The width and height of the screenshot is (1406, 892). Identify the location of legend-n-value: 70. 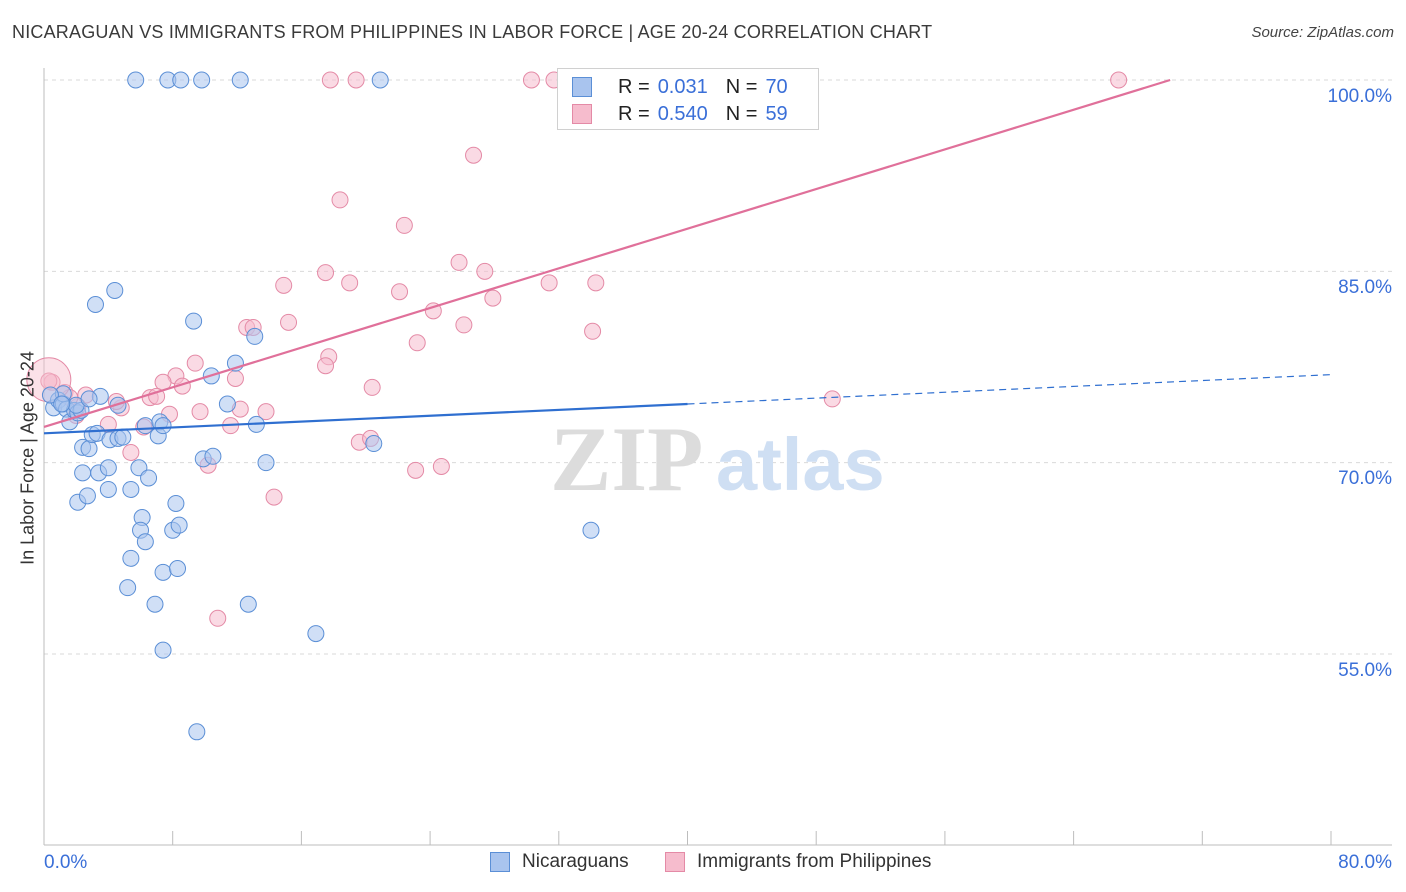
(776, 86).